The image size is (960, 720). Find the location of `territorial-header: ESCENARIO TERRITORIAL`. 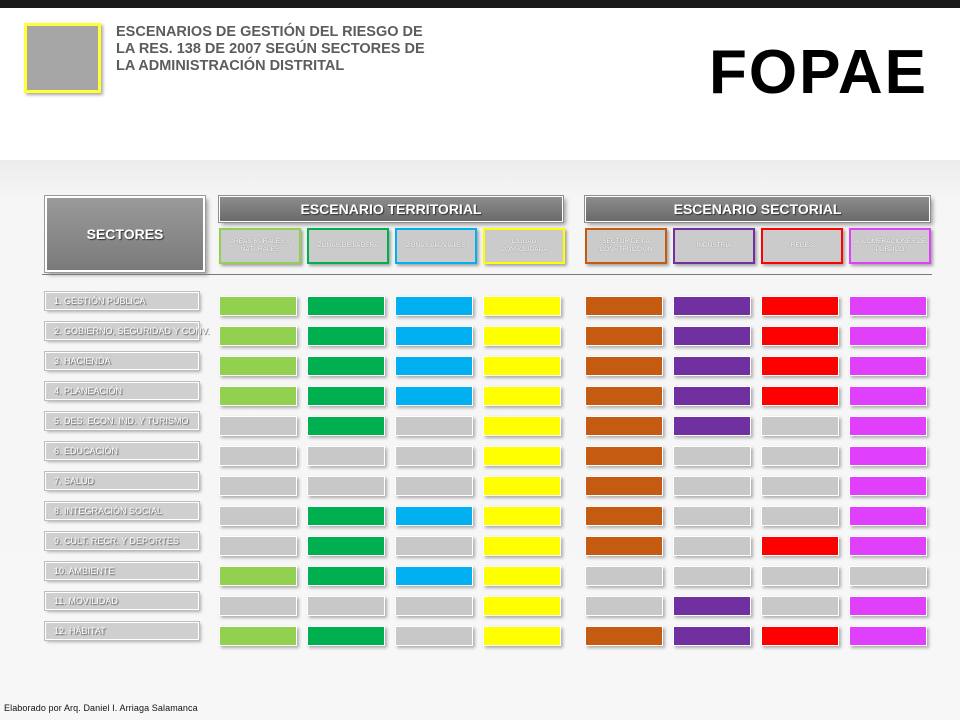

territorial-header: ESCENARIO TERRITORIAL is located at coordinates (391, 209).